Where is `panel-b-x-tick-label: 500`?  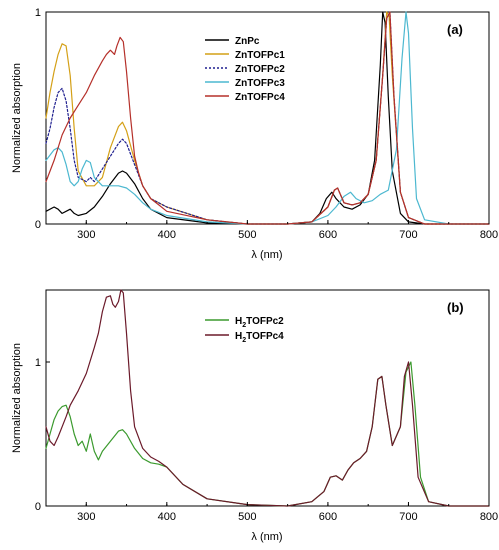 panel-b-x-tick-label: 500 is located at coordinates (247, 517).